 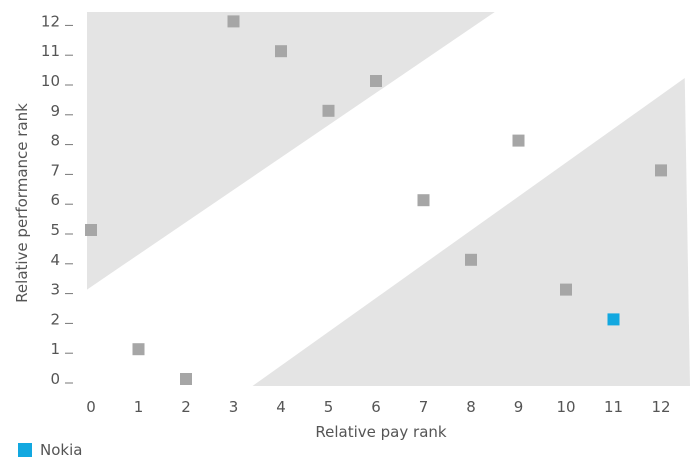 What do you see at coordinates (234, 407) in the screenshot?
I see `x-tick-label: 3` at bounding box center [234, 407].